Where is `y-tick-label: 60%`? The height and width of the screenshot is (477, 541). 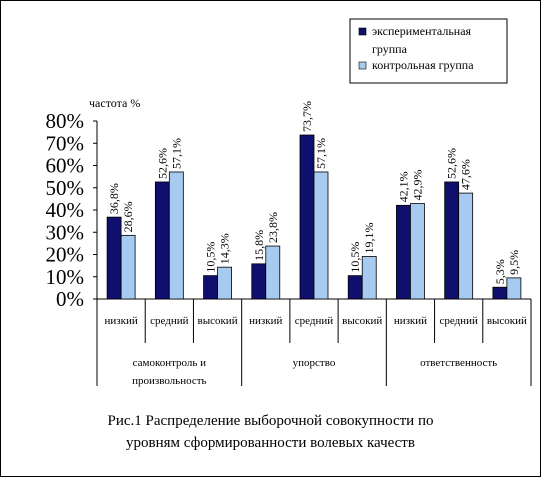 y-tick-label: 60% is located at coordinates (65, 166).